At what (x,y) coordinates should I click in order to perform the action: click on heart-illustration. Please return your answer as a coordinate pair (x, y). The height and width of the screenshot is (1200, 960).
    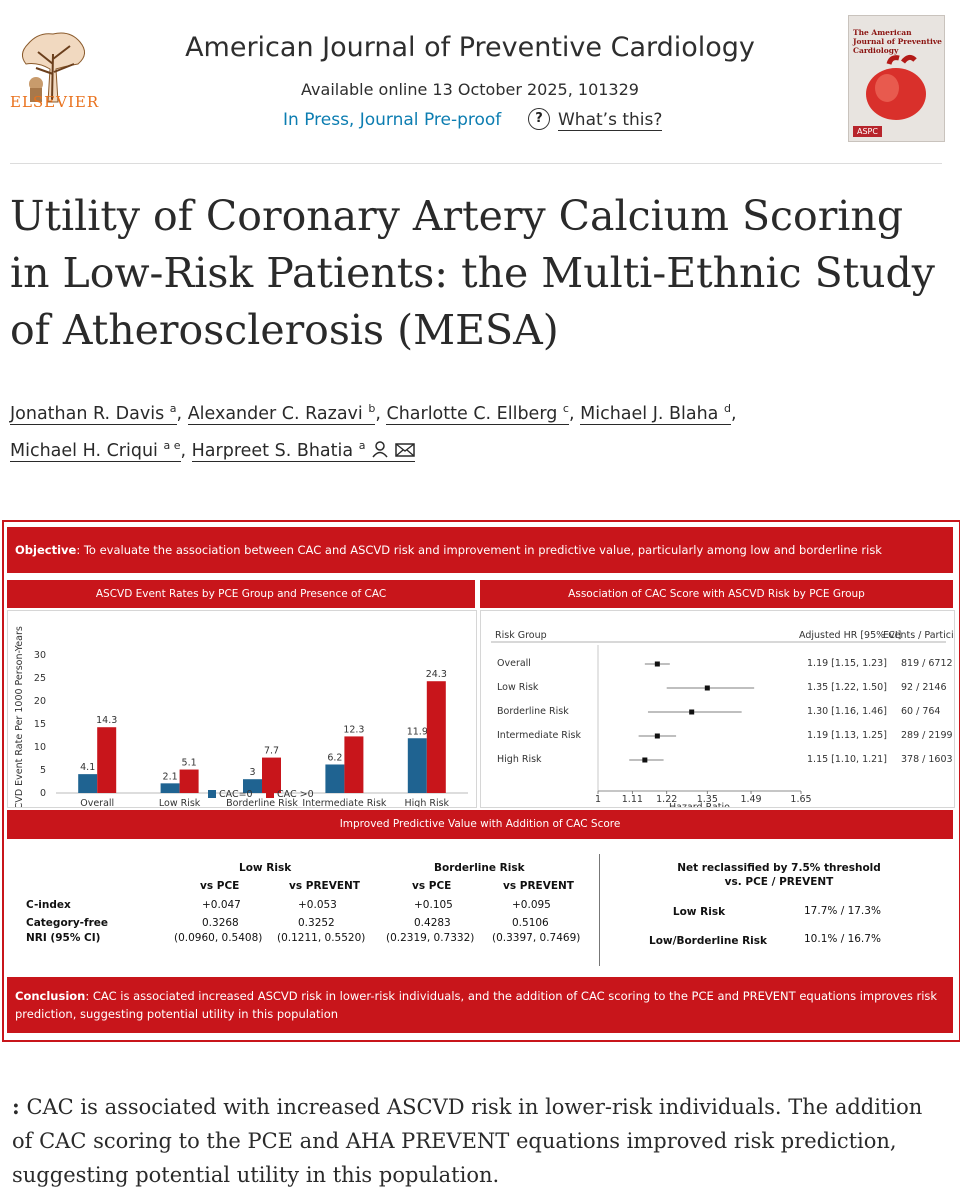
    Looking at the image, I should click on (896, 87).